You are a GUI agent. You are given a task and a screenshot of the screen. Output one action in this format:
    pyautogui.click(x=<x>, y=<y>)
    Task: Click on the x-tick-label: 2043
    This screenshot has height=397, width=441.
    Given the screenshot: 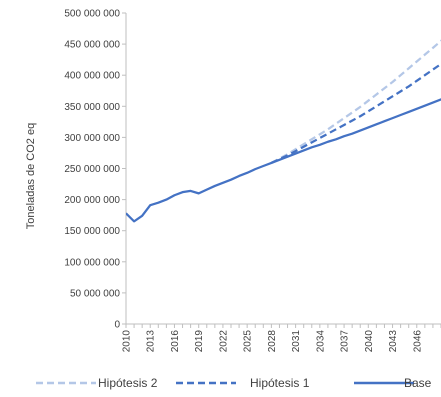 What is the action you would take?
    pyautogui.click(x=393, y=341)
    